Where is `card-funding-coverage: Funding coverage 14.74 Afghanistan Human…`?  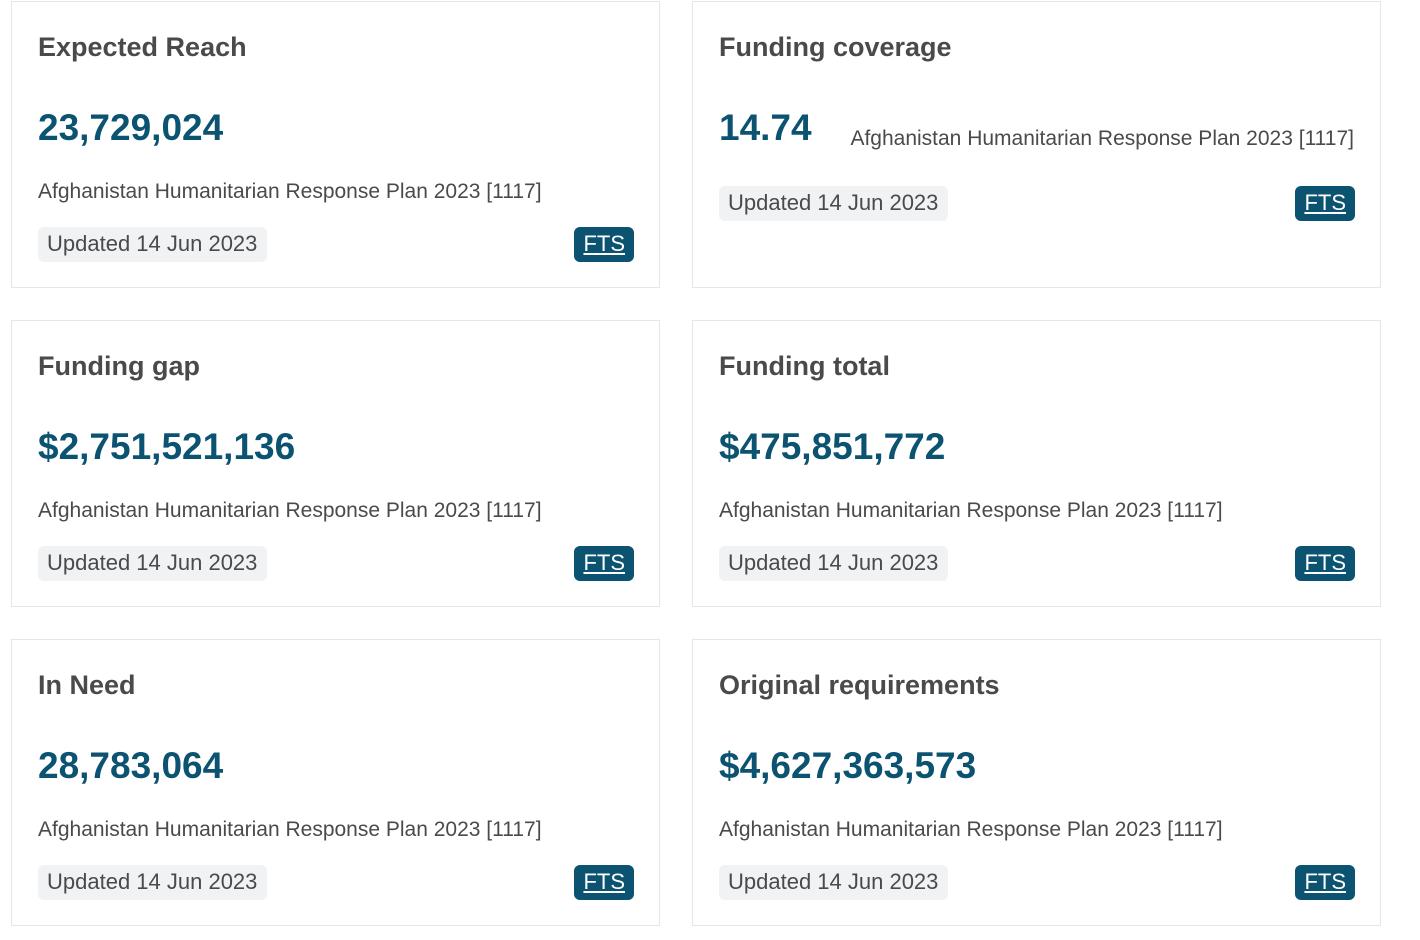
card-funding-coverage: Funding coverage 14.74 Afghanistan Human… is located at coordinates (1036, 144).